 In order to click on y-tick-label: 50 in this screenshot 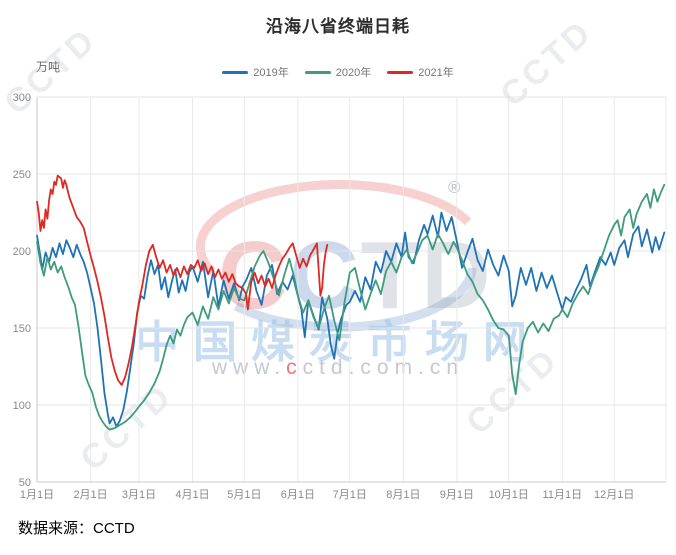, I will do `click(25, 483)`.